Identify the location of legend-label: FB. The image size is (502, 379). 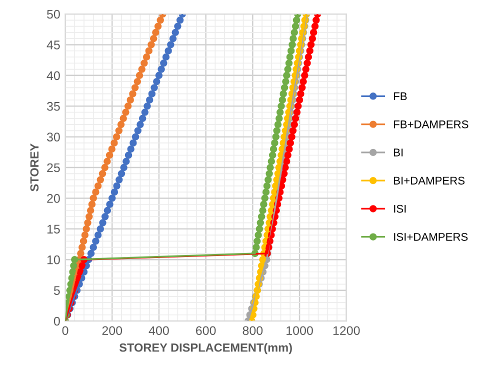
(400, 96).